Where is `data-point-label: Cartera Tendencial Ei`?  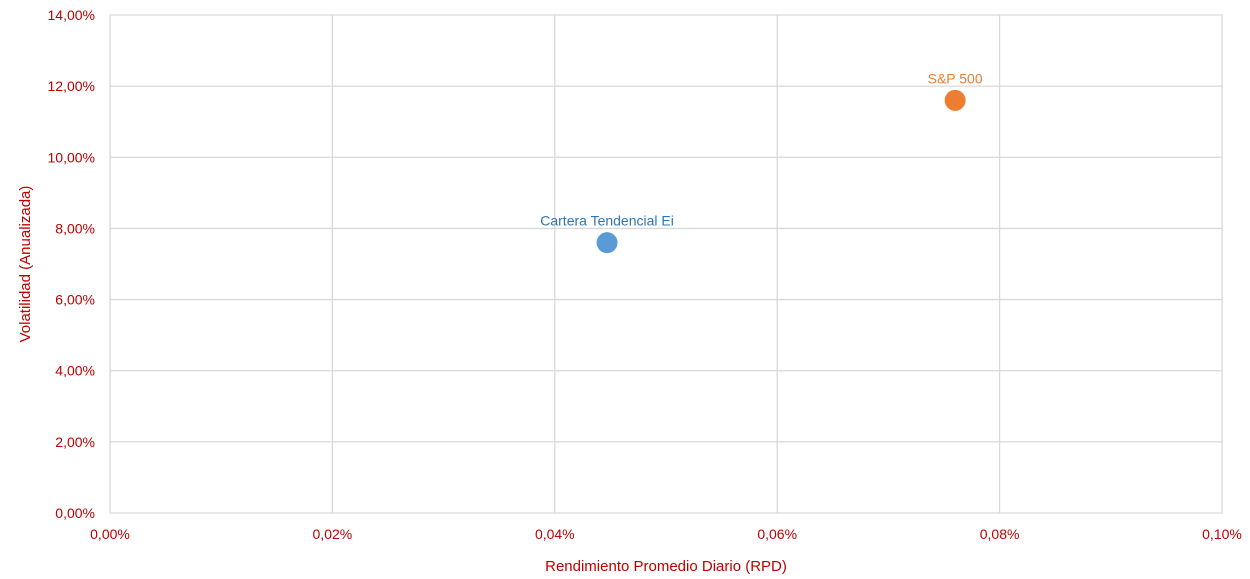
data-point-label: Cartera Tendencial Ei is located at coordinates (607, 221).